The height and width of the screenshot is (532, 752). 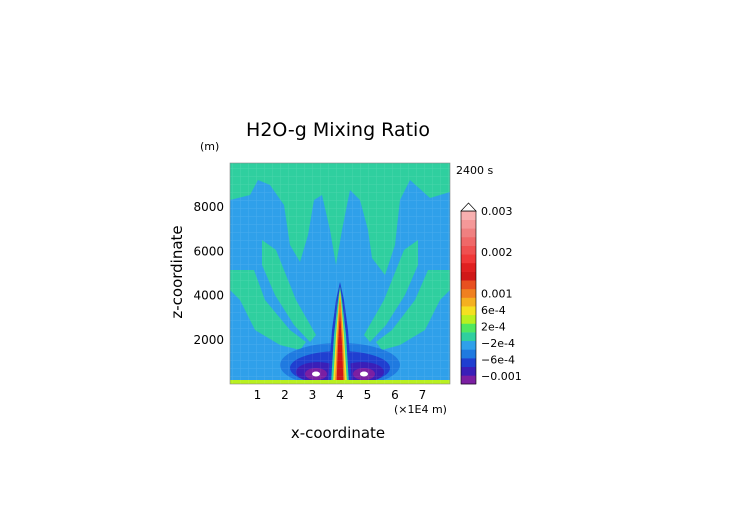 What do you see at coordinates (208, 296) in the screenshot?
I see `y-tick-label: 4000` at bounding box center [208, 296].